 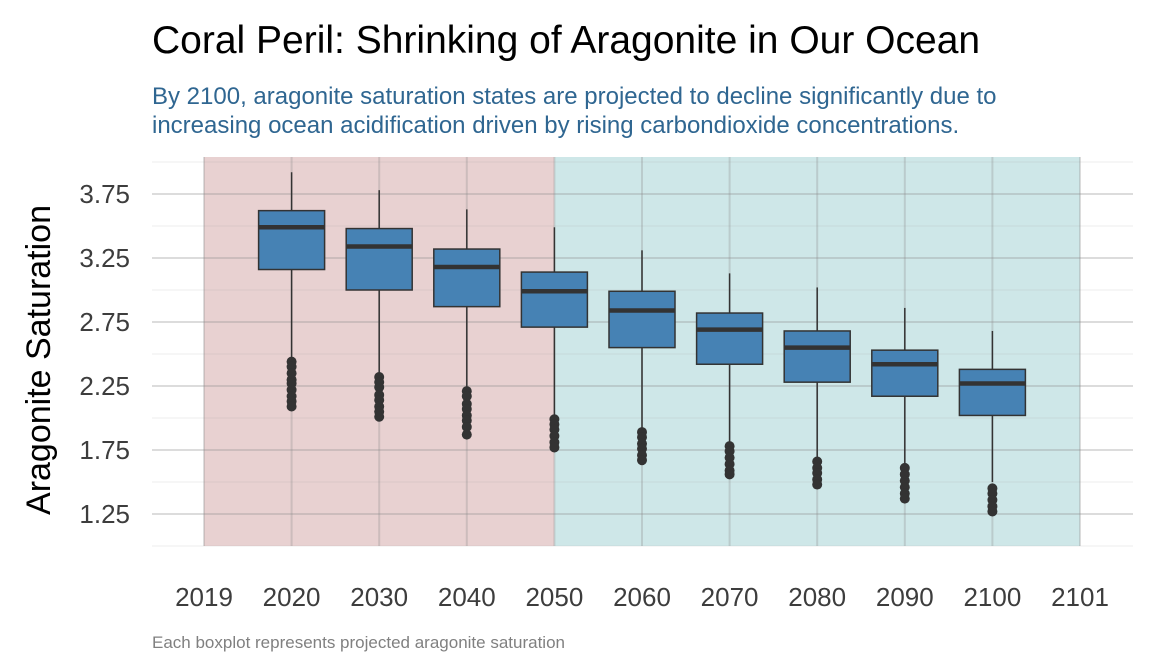 I want to click on x-tick-label: 2019, so click(x=204, y=597).